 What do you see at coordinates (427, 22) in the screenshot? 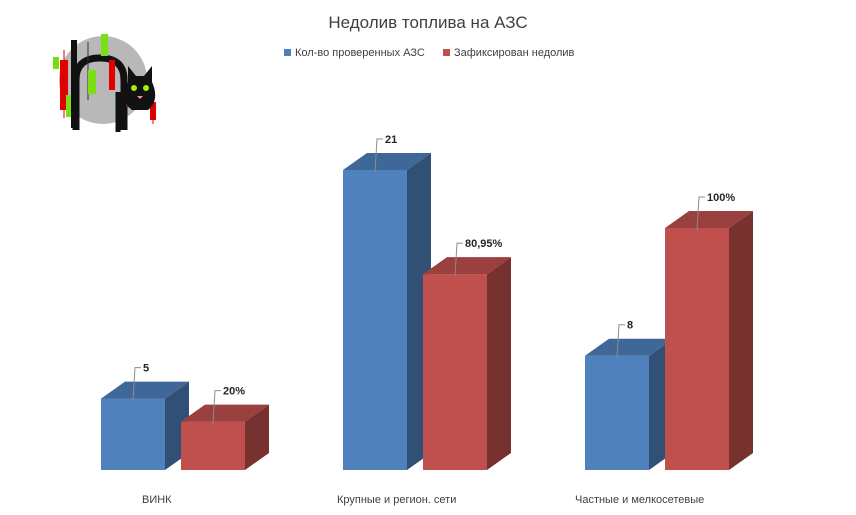
I see `chart-title: Недолив топлива на АЗС` at bounding box center [427, 22].